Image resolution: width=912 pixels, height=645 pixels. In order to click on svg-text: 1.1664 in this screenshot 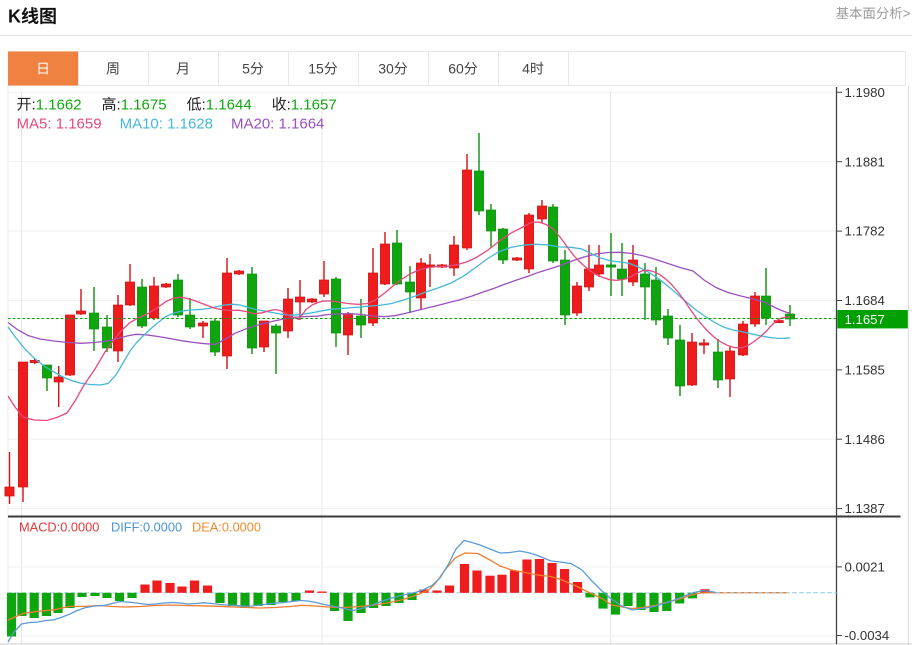, I will do `click(302, 124)`.